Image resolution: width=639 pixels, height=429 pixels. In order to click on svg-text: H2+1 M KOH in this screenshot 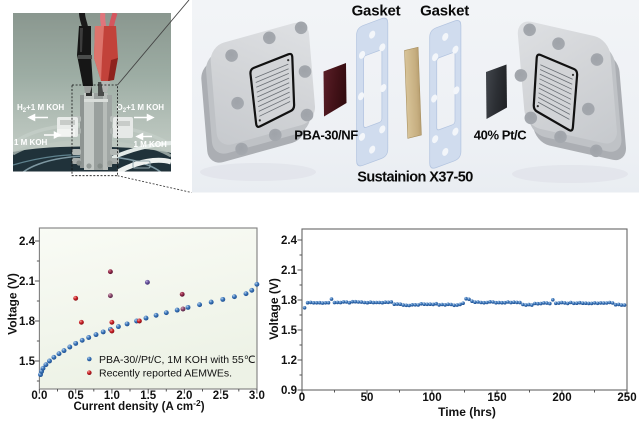, I will do `click(40, 108)`.